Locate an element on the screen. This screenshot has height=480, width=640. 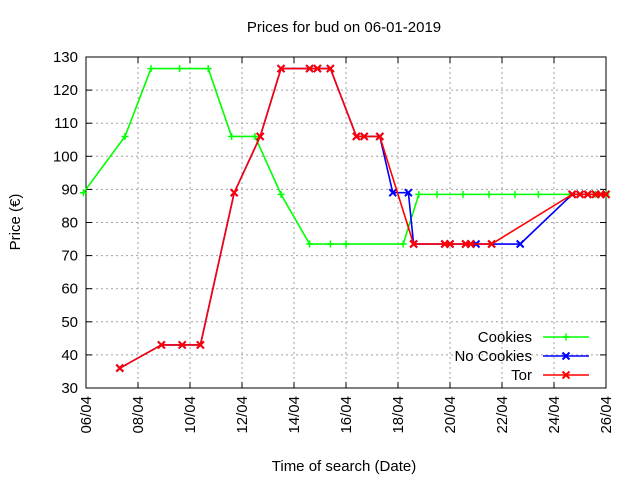
y-tick-label: 100 is located at coordinates (65, 156).